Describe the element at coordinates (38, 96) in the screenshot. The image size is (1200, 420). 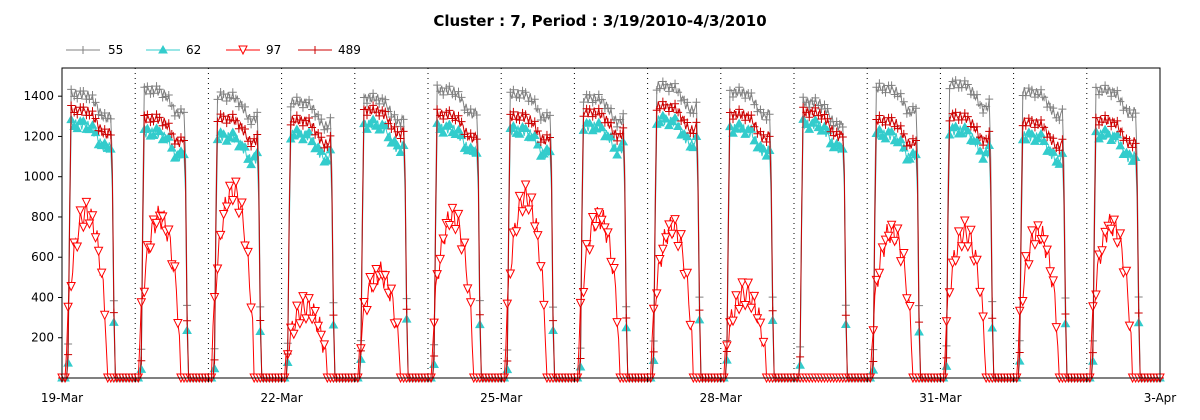
I see `y-tick-label: 1400` at that location.